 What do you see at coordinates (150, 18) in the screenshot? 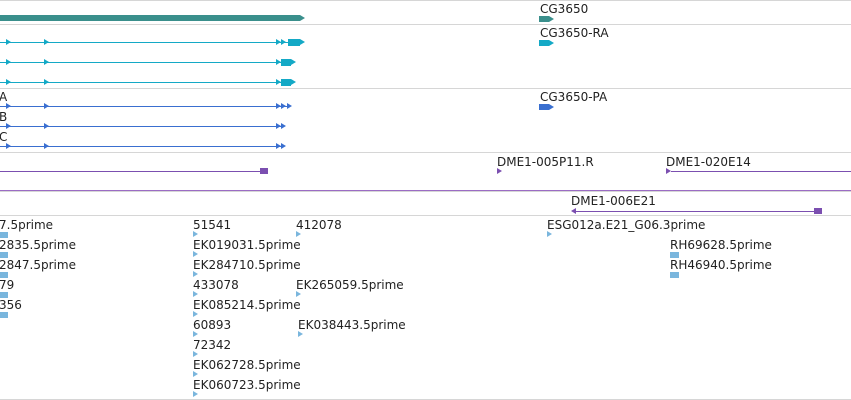
I see `gene-feature-bar` at bounding box center [150, 18].